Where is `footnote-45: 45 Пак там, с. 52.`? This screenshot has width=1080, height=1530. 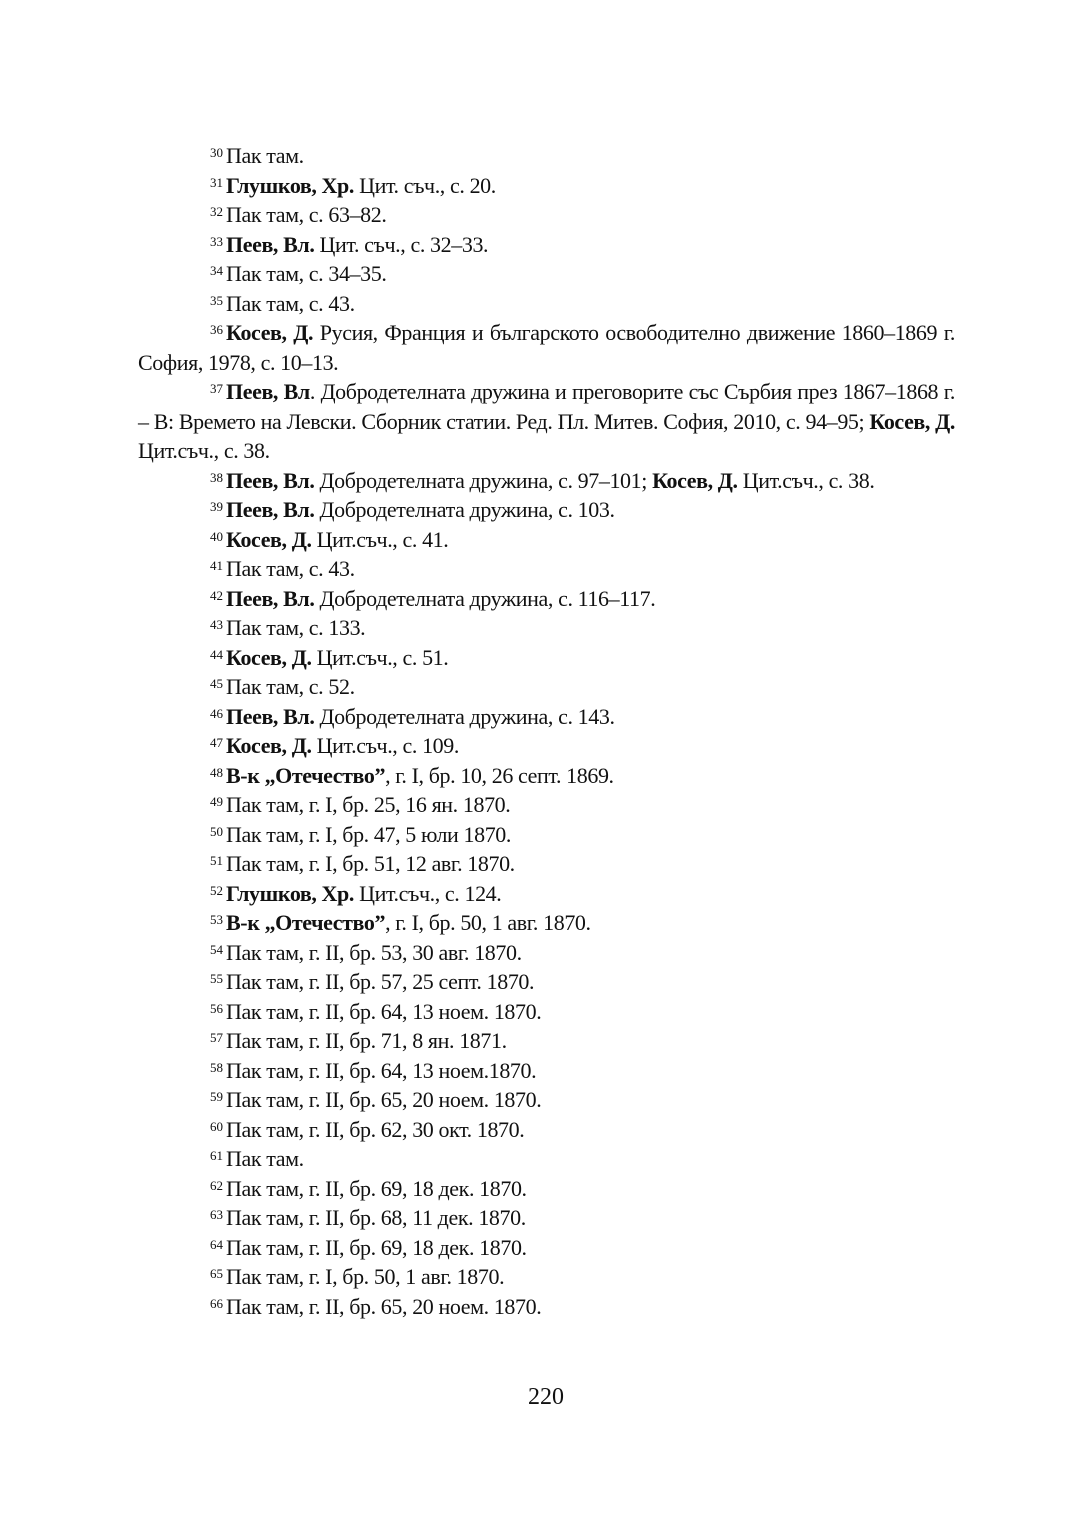
footnote-45: 45 Пак там, с. 52. is located at coordinates (546, 687).